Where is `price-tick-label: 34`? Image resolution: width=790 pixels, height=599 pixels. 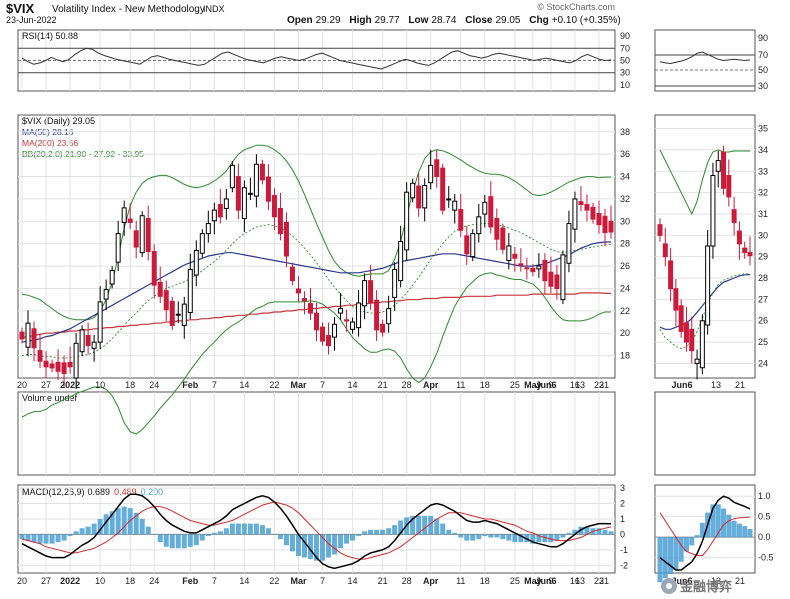 price-tick-label: 34 is located at coordinates (625, 177).